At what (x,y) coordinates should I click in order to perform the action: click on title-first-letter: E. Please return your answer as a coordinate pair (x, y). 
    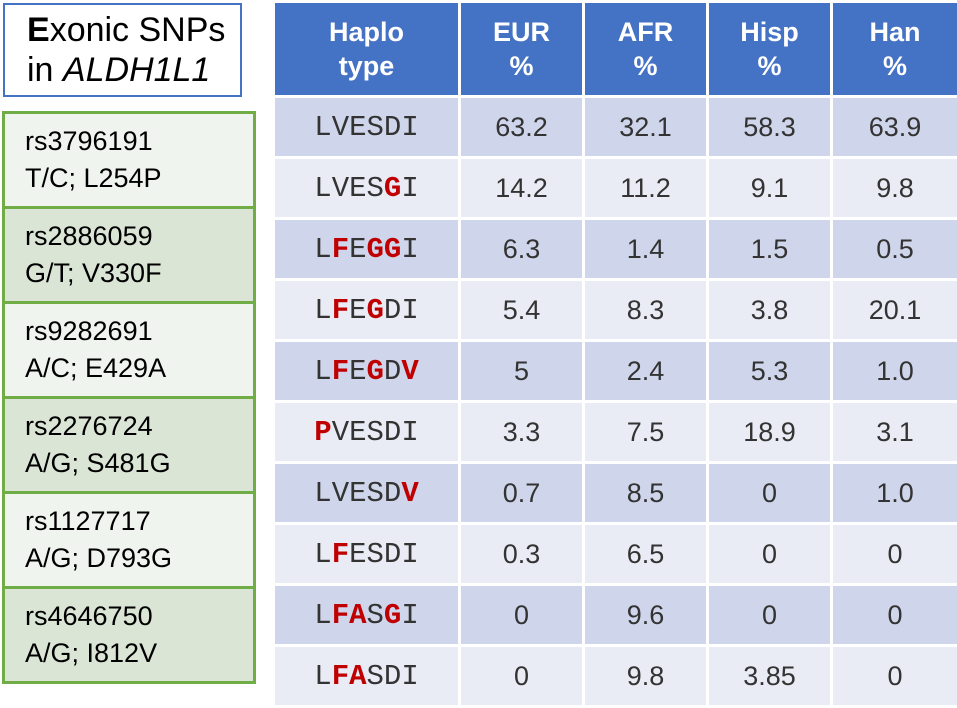
    Looking at the image, I should click on (38, 30).